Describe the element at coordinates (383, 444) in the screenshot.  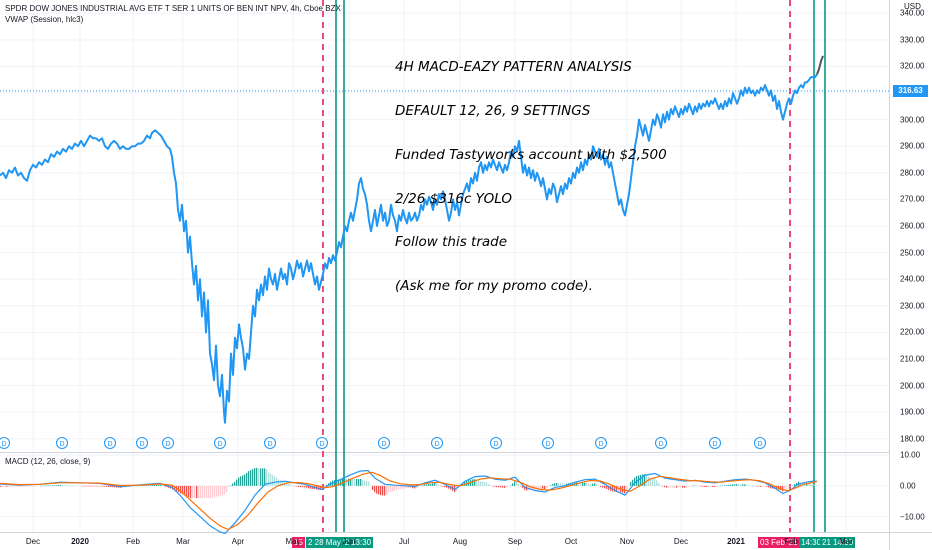
I see `dividend-marker-label-8: D` at that location.